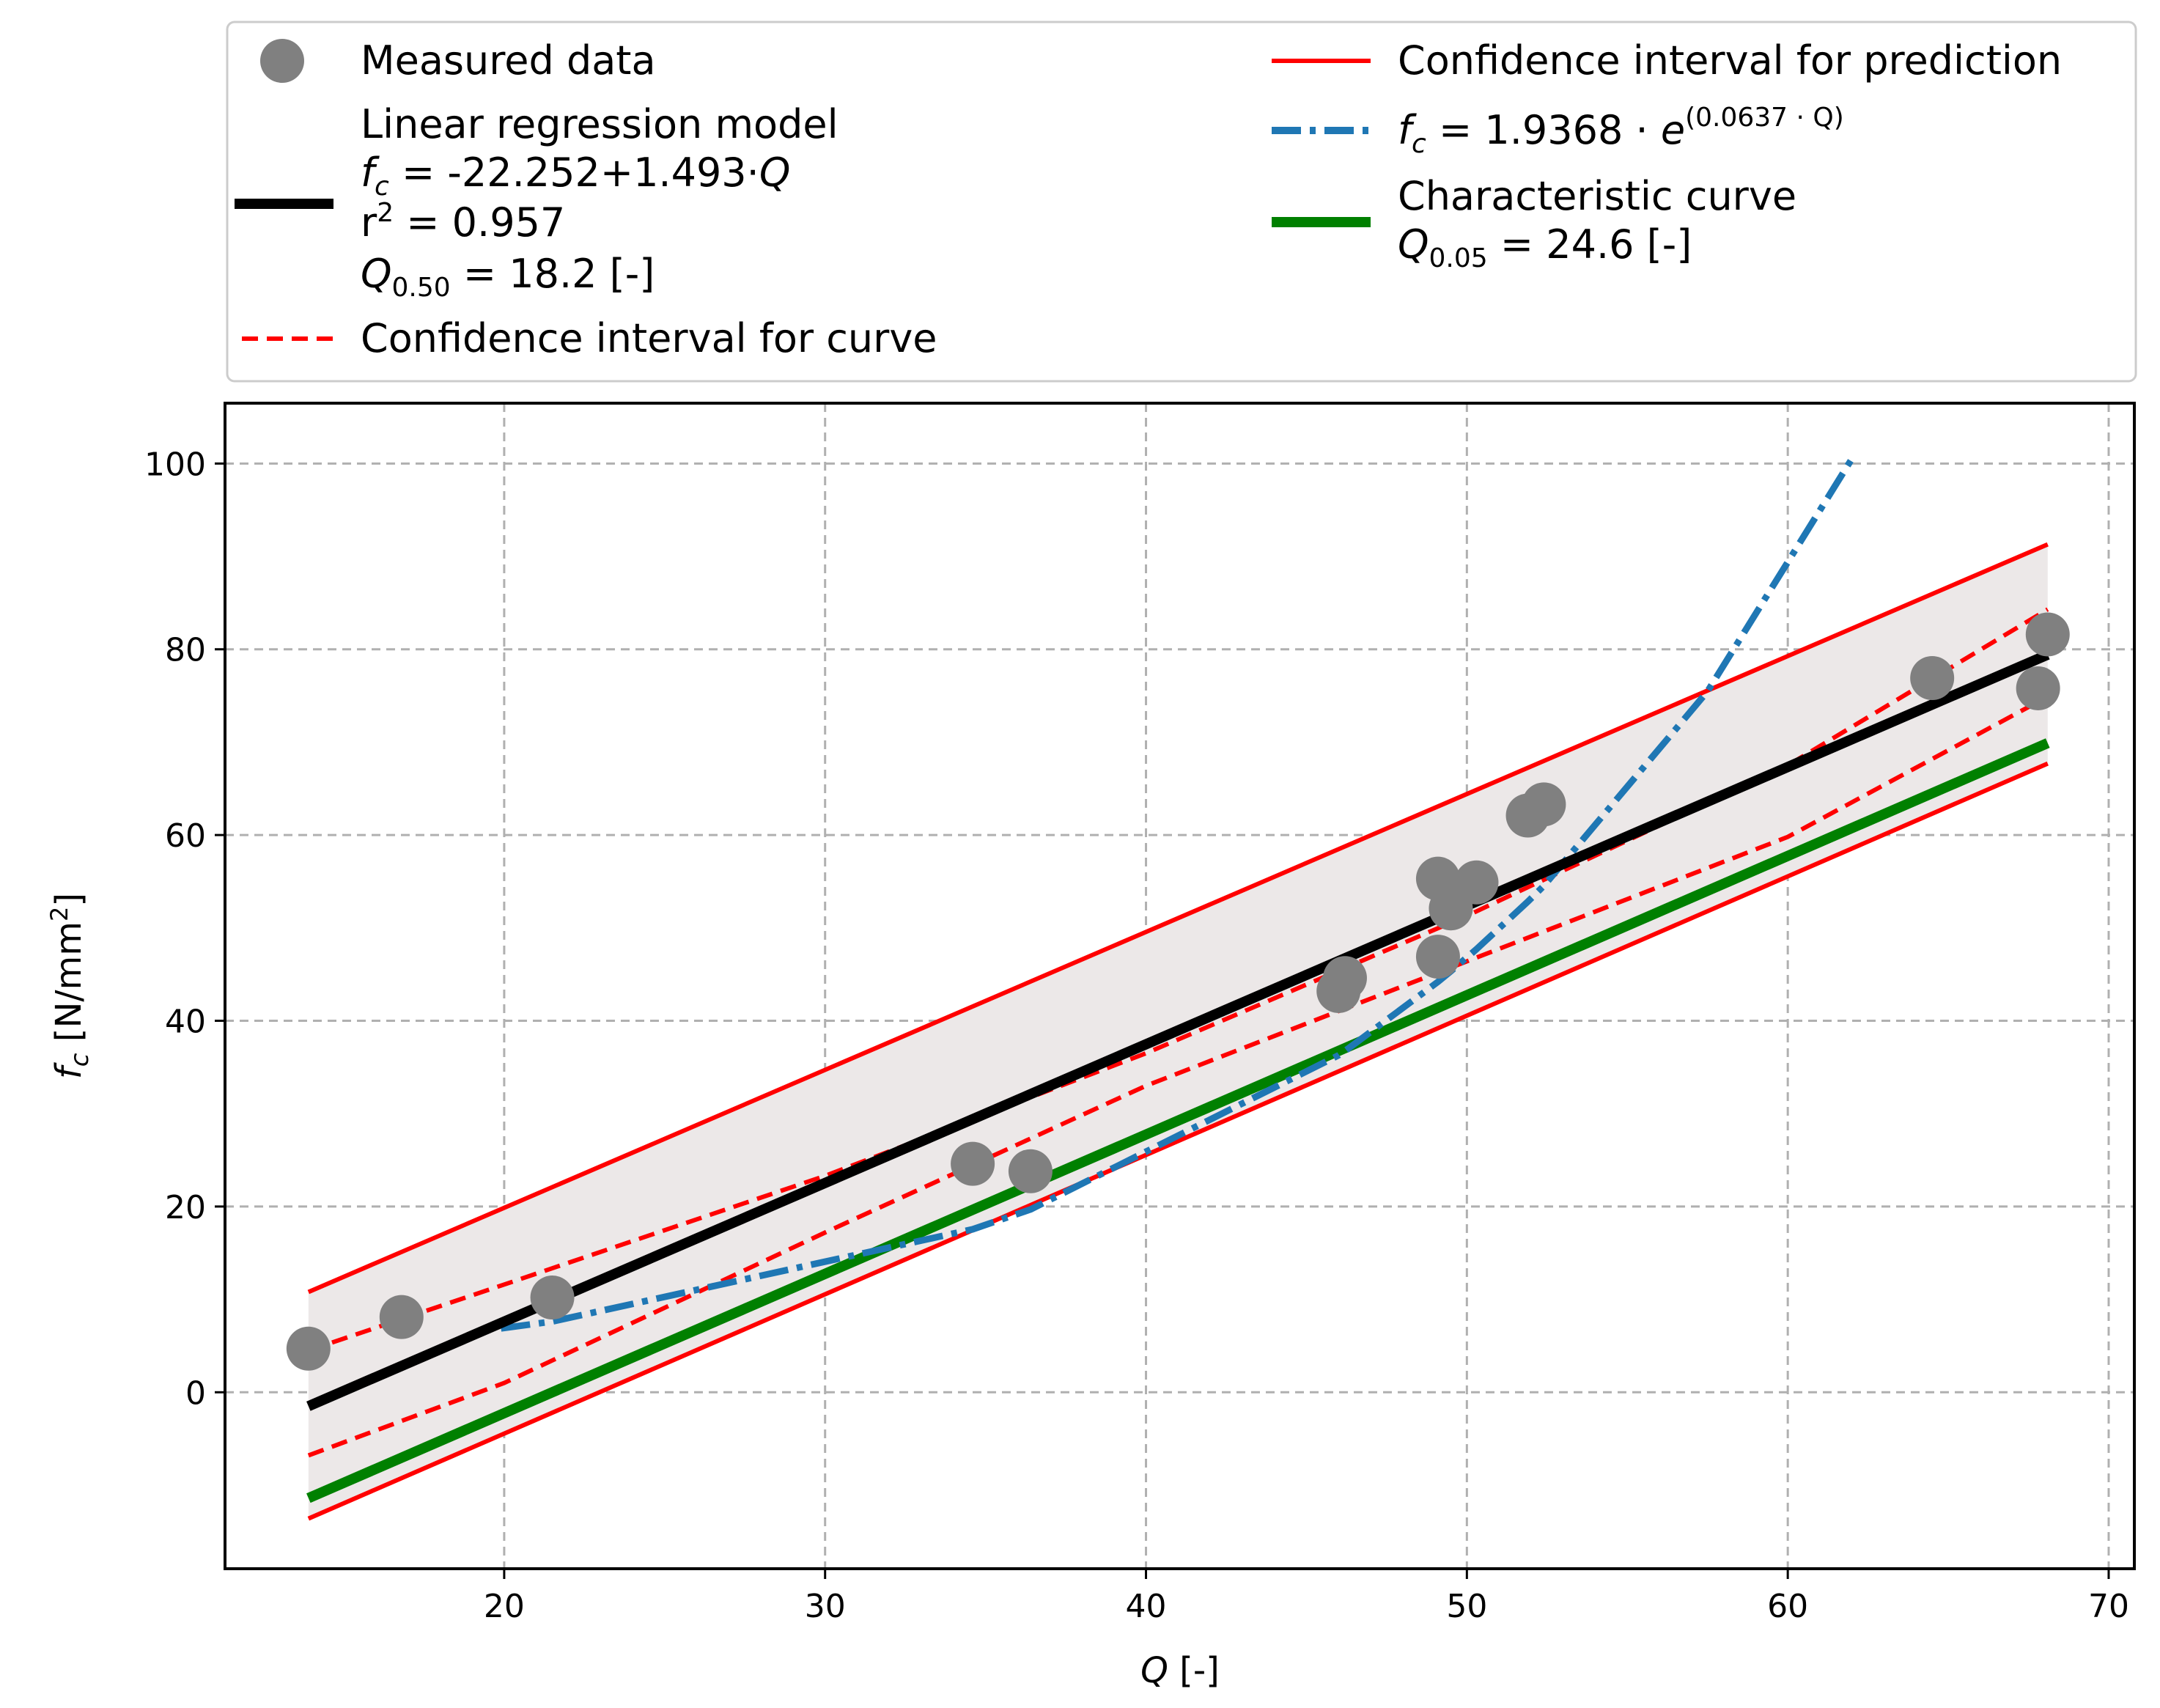 This screenshot has width=2160, height=1708. What do you see at coordinates (185, 1022) in the screenshot?
I see `y-tick-label: 40` at bounding box center [185, 1022].